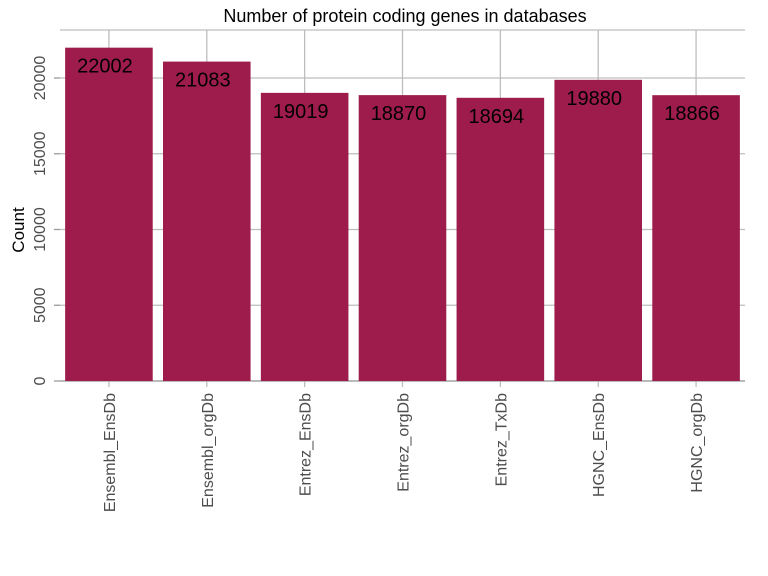 Image resolution: width=768 pixels, height=576 pixels. I want to click on y-tick-label: 10000, so click(40, 229).